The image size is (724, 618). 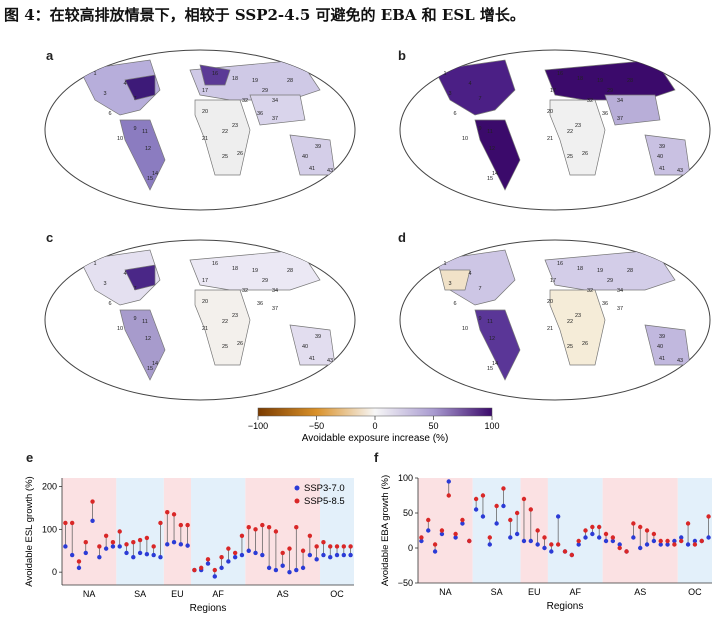 I want to click on map-a-region-4: 4, so click(x=124, y=84).